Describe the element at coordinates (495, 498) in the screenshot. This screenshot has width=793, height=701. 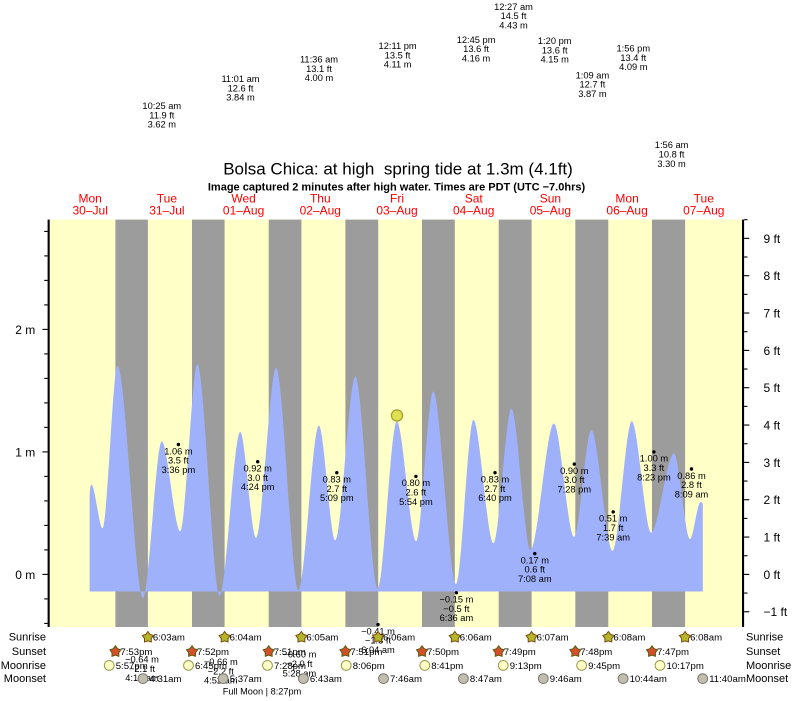
I see `svg-text: 6:40 pm` at that location.